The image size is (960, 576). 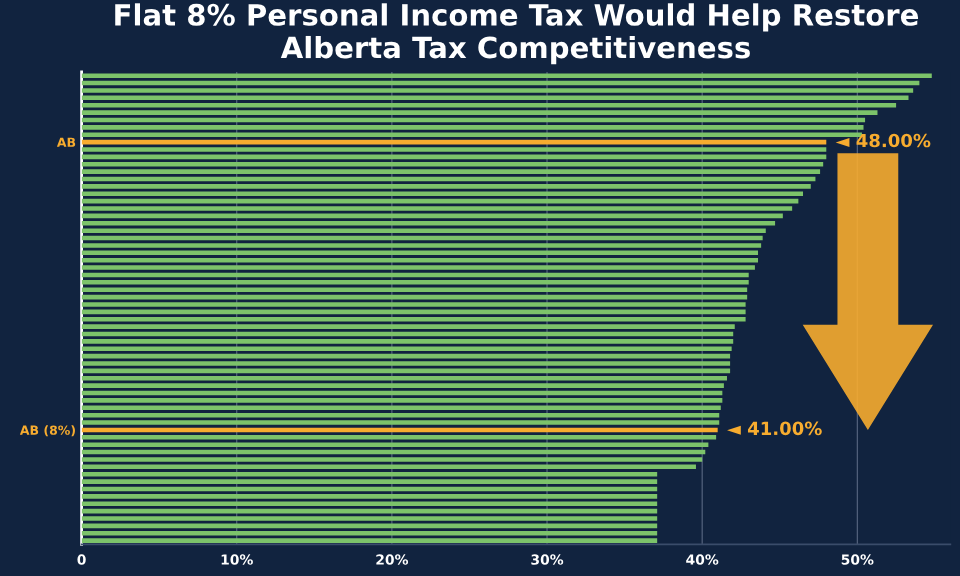 What do you see at coordinates (774, 428) in the screenshot?
I see `data-label: ◄ 41.00%` at bounding box center [774, 428].